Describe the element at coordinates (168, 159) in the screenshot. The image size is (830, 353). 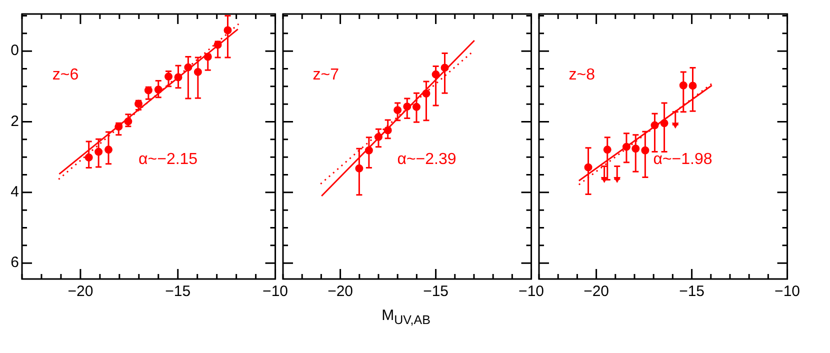
I see `annotation: α~−2.15` at that location.